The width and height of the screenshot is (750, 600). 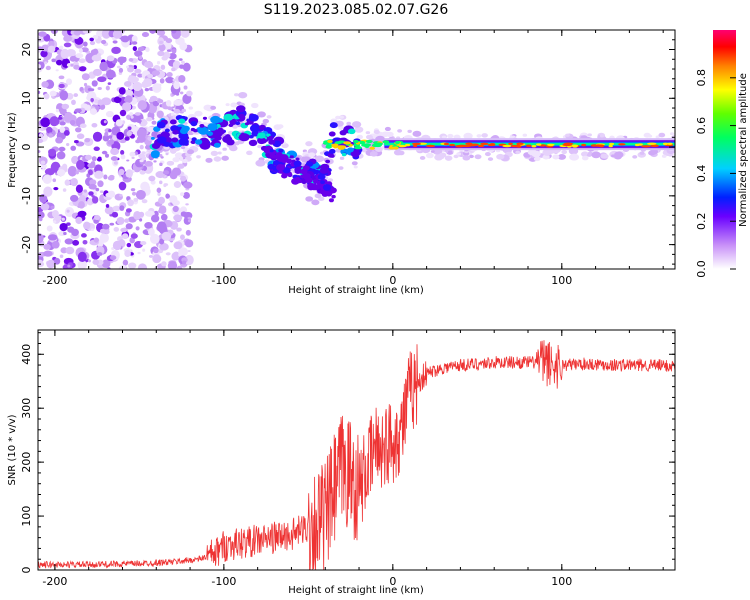 I want to click on snr-ylabel: SNR (10 * v/v), so click(x=12, y=449).